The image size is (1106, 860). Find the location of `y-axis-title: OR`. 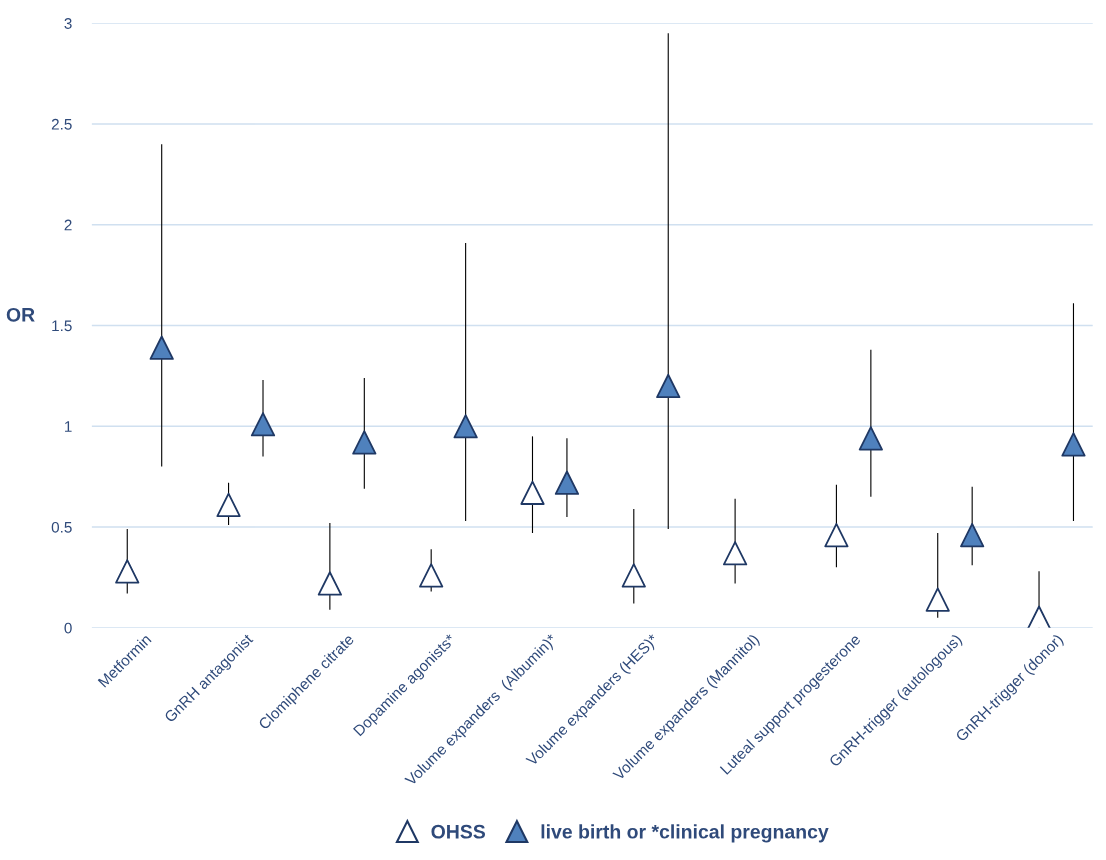

y-axis-title: OR is located at coordinates (20, 314).